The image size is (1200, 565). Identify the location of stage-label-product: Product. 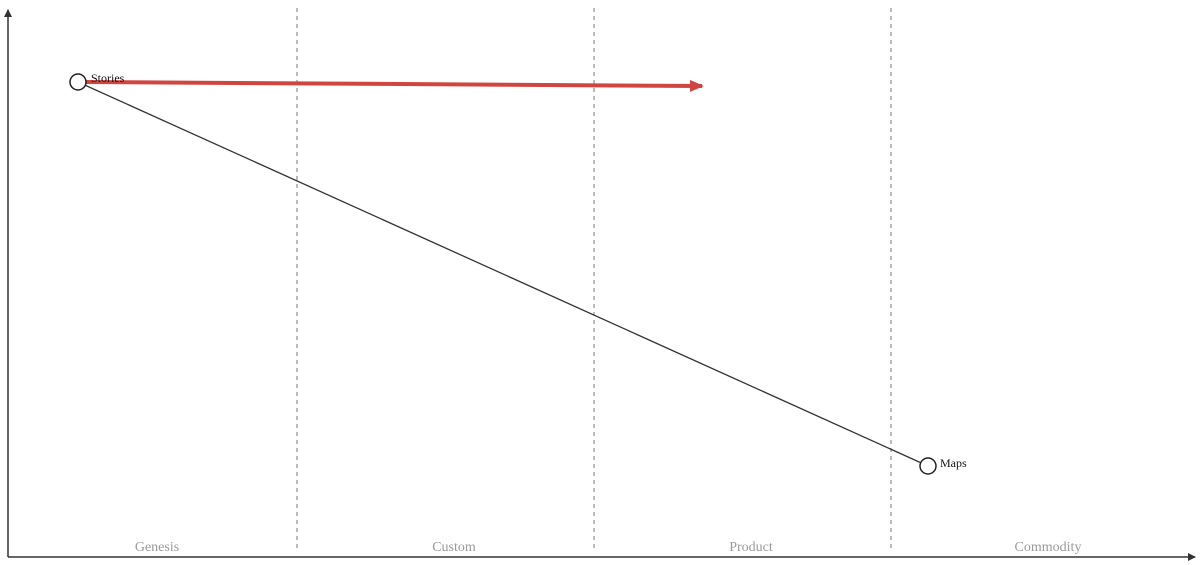
(751, 547).